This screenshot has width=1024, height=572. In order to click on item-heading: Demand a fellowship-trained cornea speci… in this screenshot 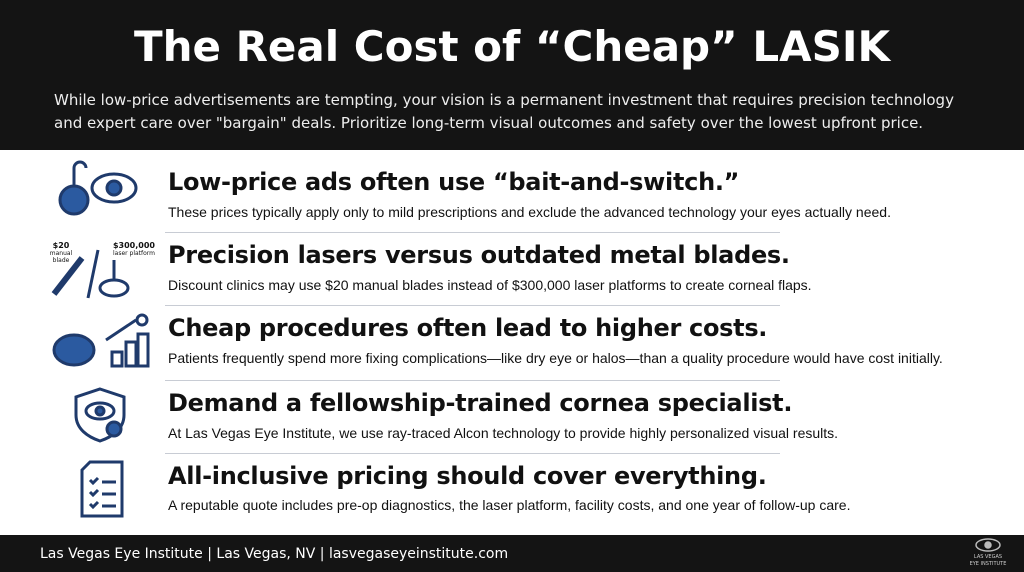, I will do `click(480, 403)`.